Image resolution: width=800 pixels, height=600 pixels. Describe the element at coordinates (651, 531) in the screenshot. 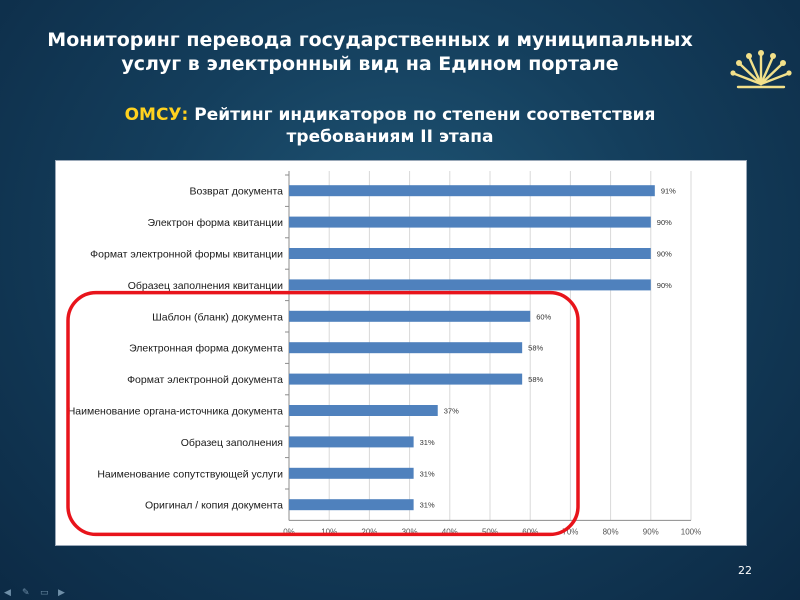

I see `x-tick-label: 90%` at that location.